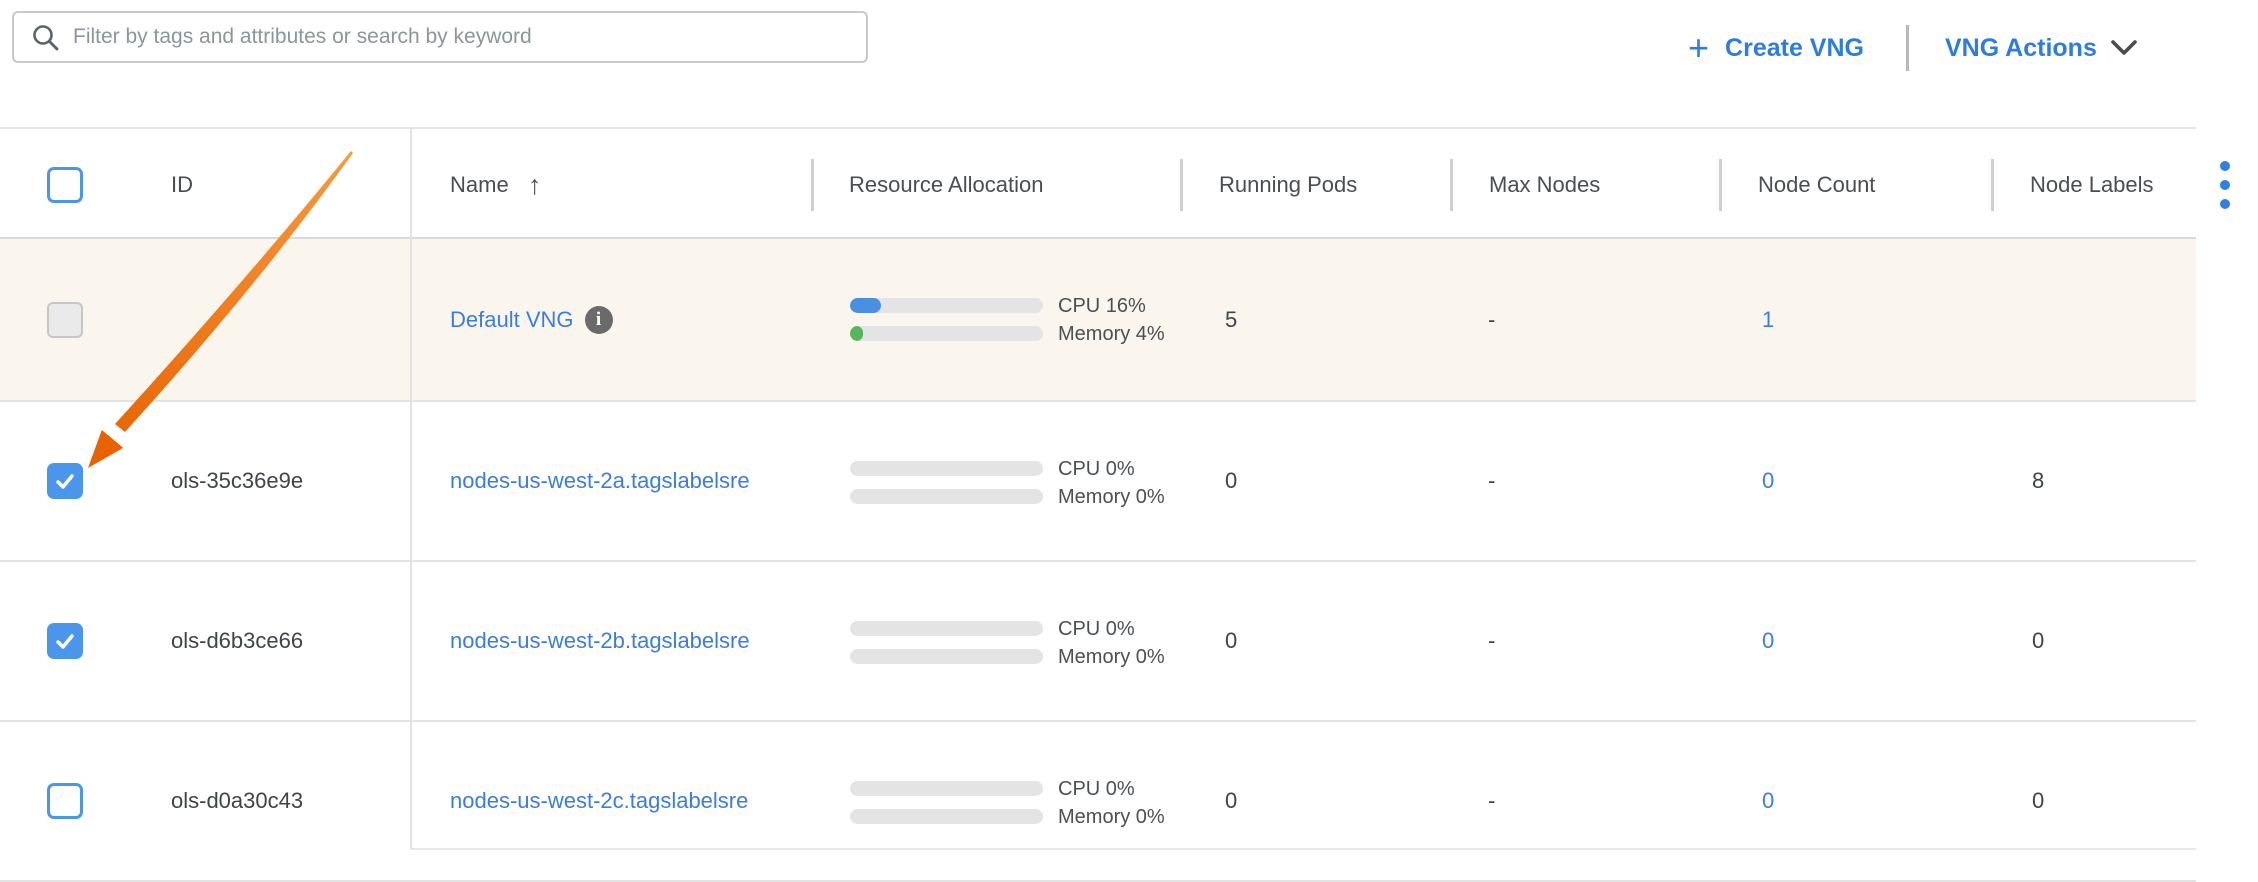 The height and width of the screenshot is (882, 2258). I want to click on column-header-resource-allocation: Resource Allocation, so click(946, 184).